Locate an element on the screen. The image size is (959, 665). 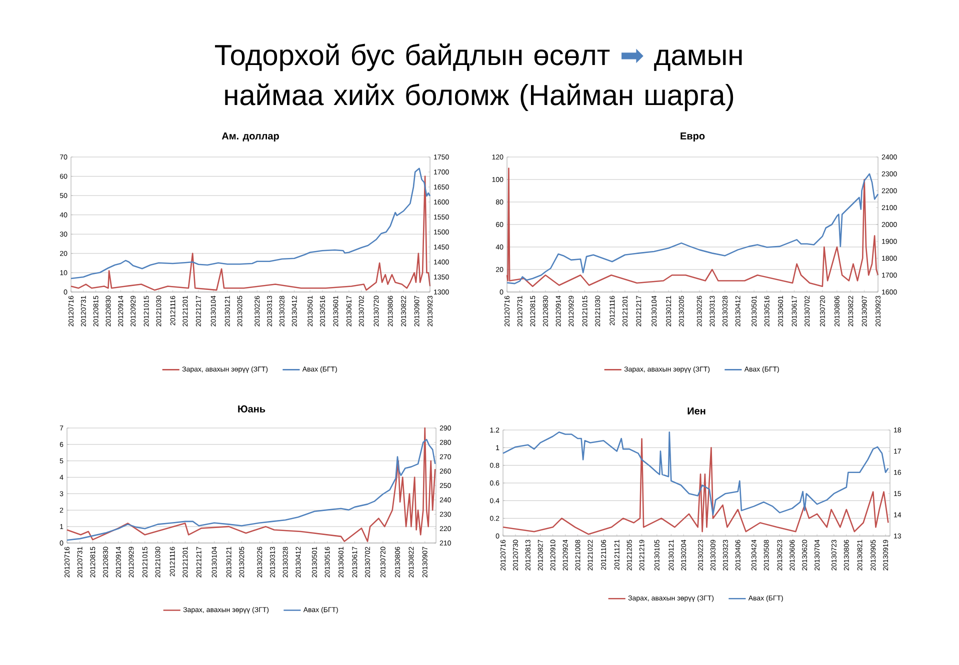
chart-subtitle: Ам. доллар is located at coordinates (250, 137).